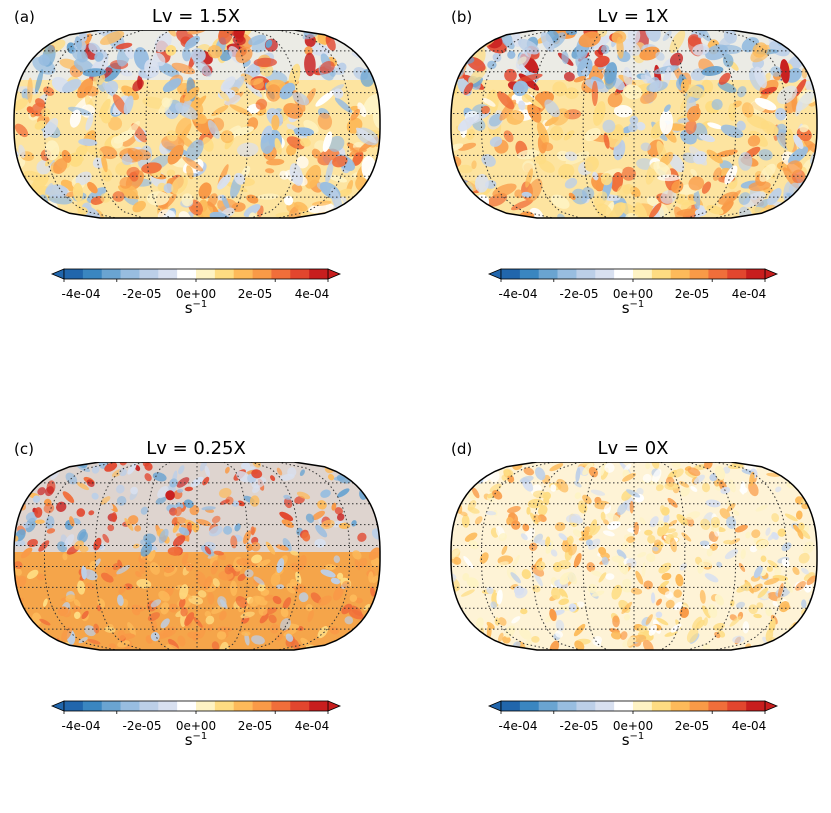 The height and width of the screenshot is (813, 831). I want to click on map-plot, so click(634, 556).